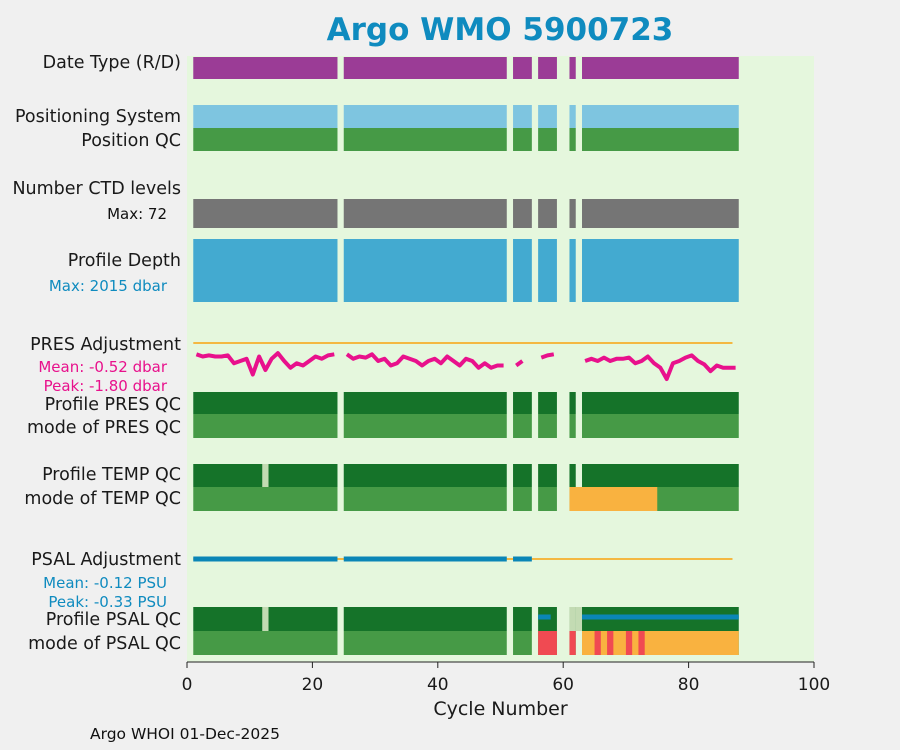  What do you see at coordinates (265, 475) in the screenshot?
I see `temp-qc-fail-mark` at bounding box center [265, 475].